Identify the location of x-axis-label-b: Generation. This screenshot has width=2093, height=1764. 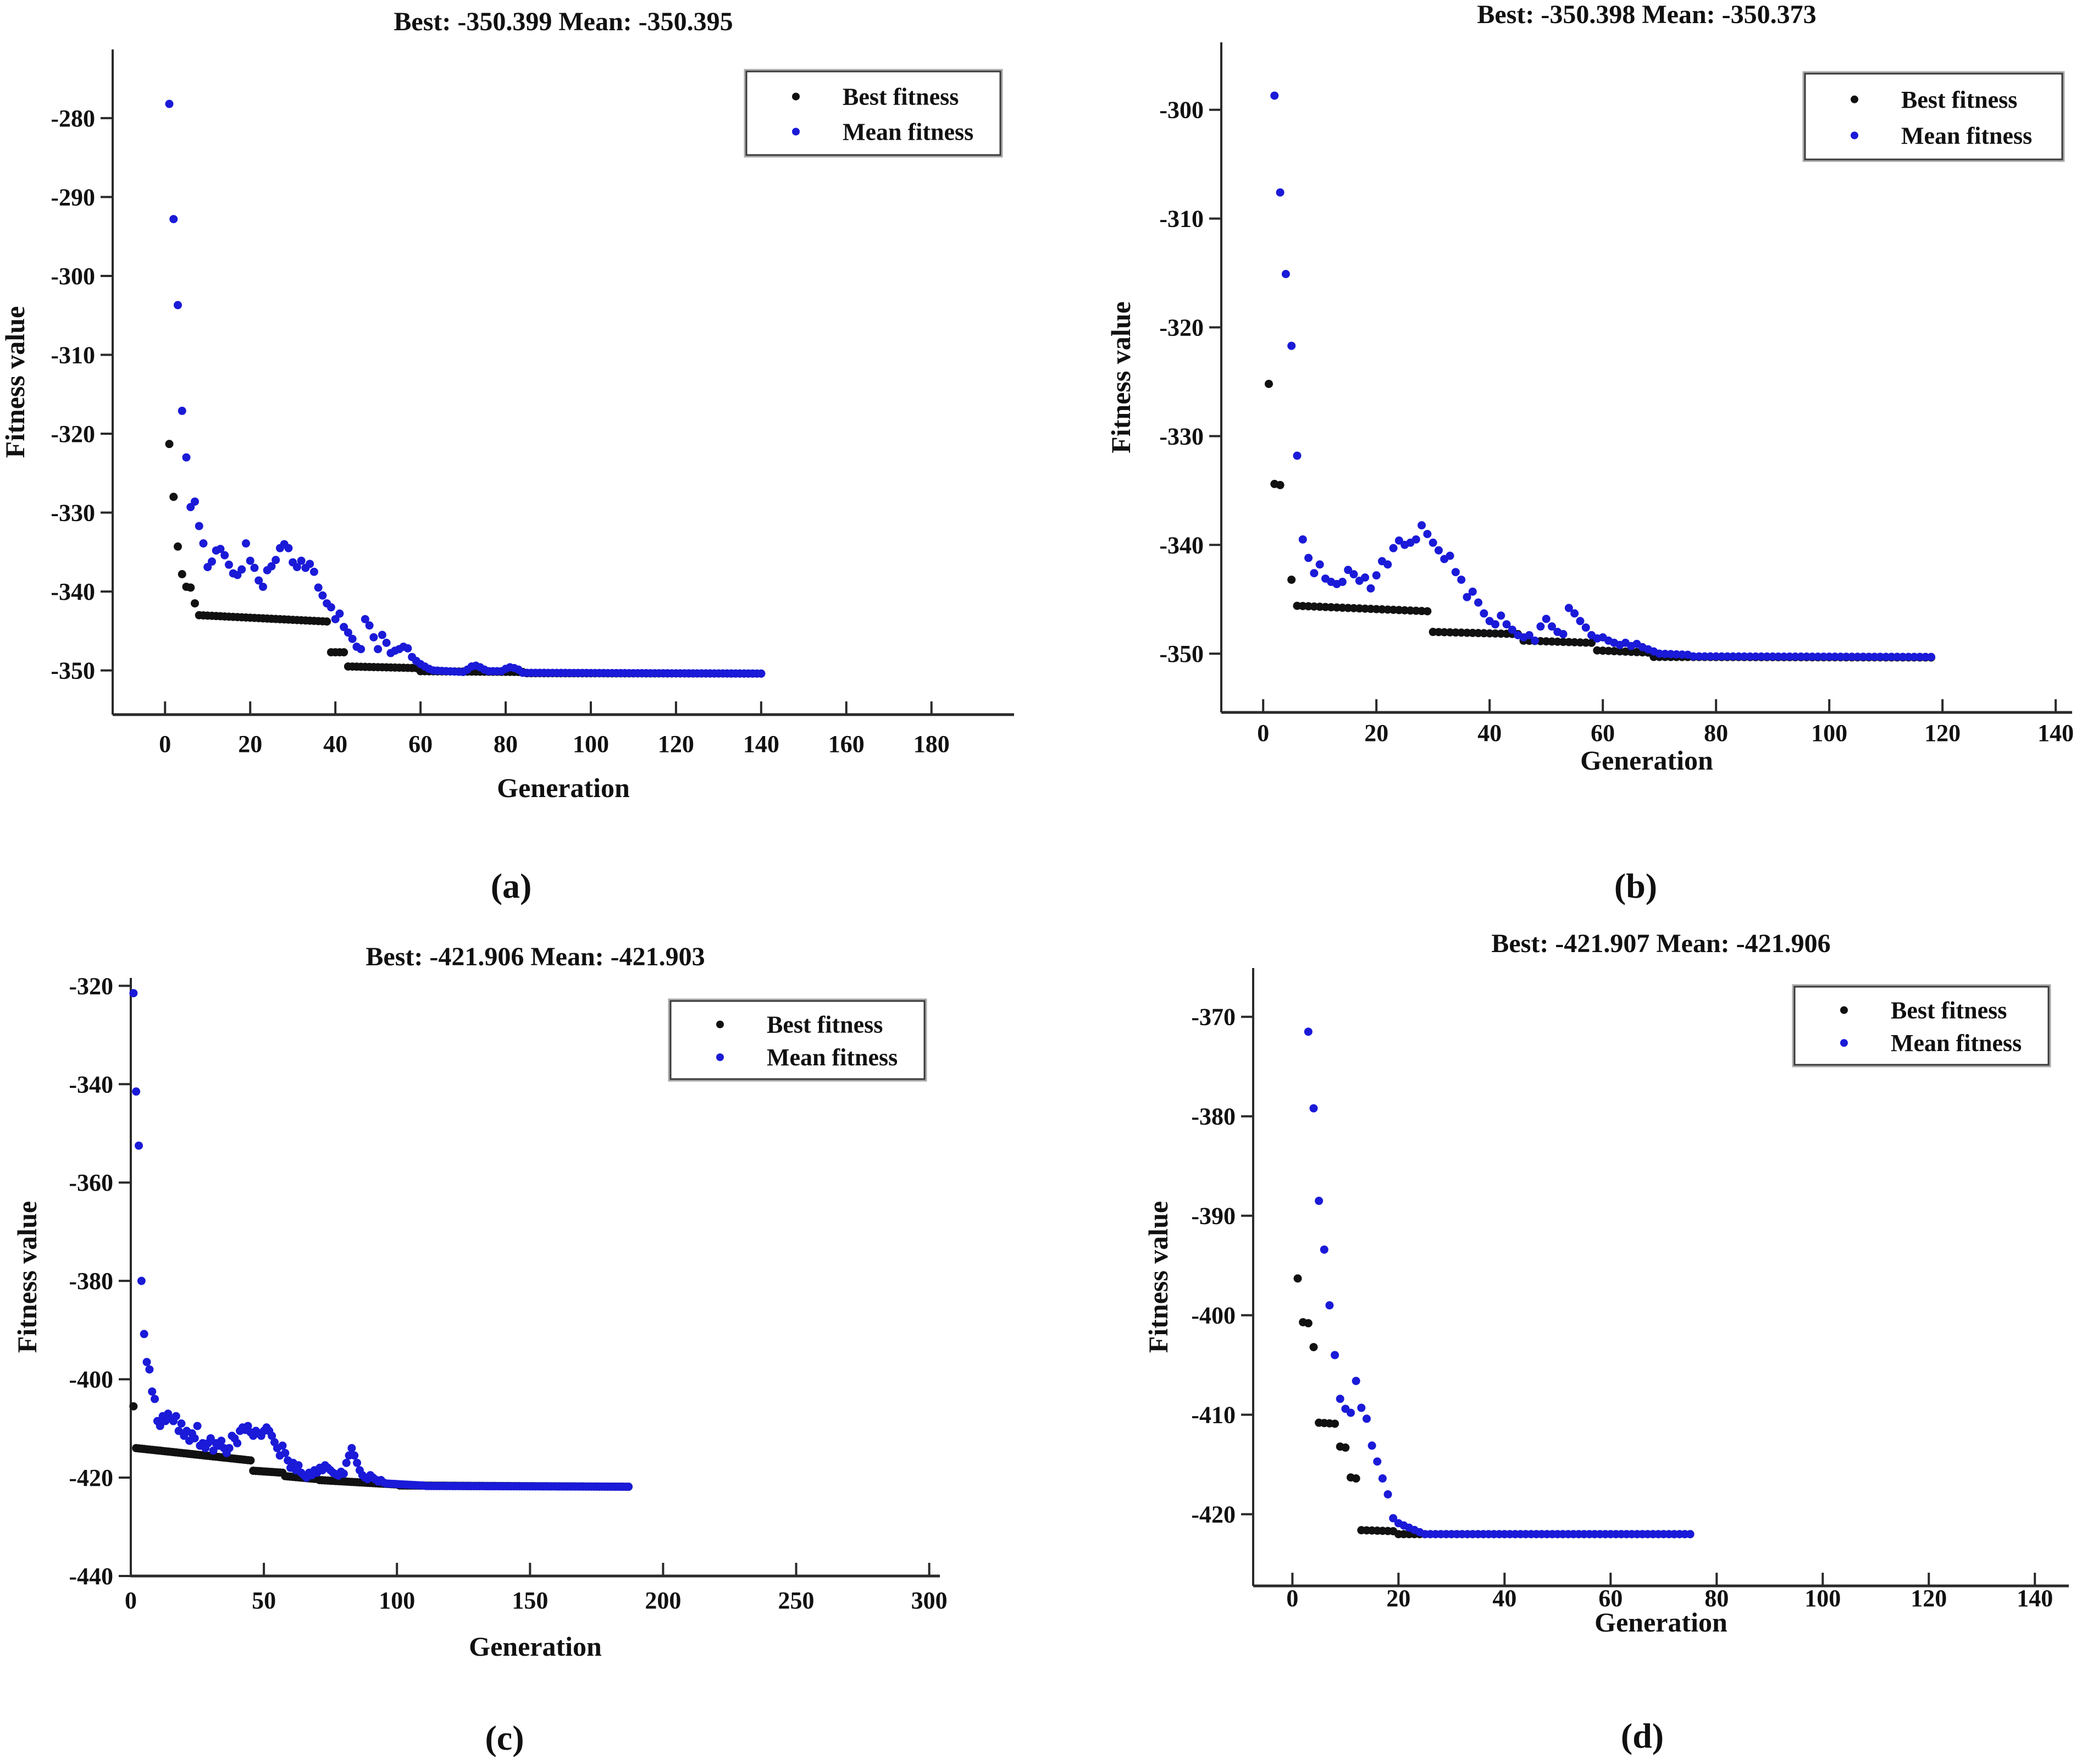
(1646, 760).